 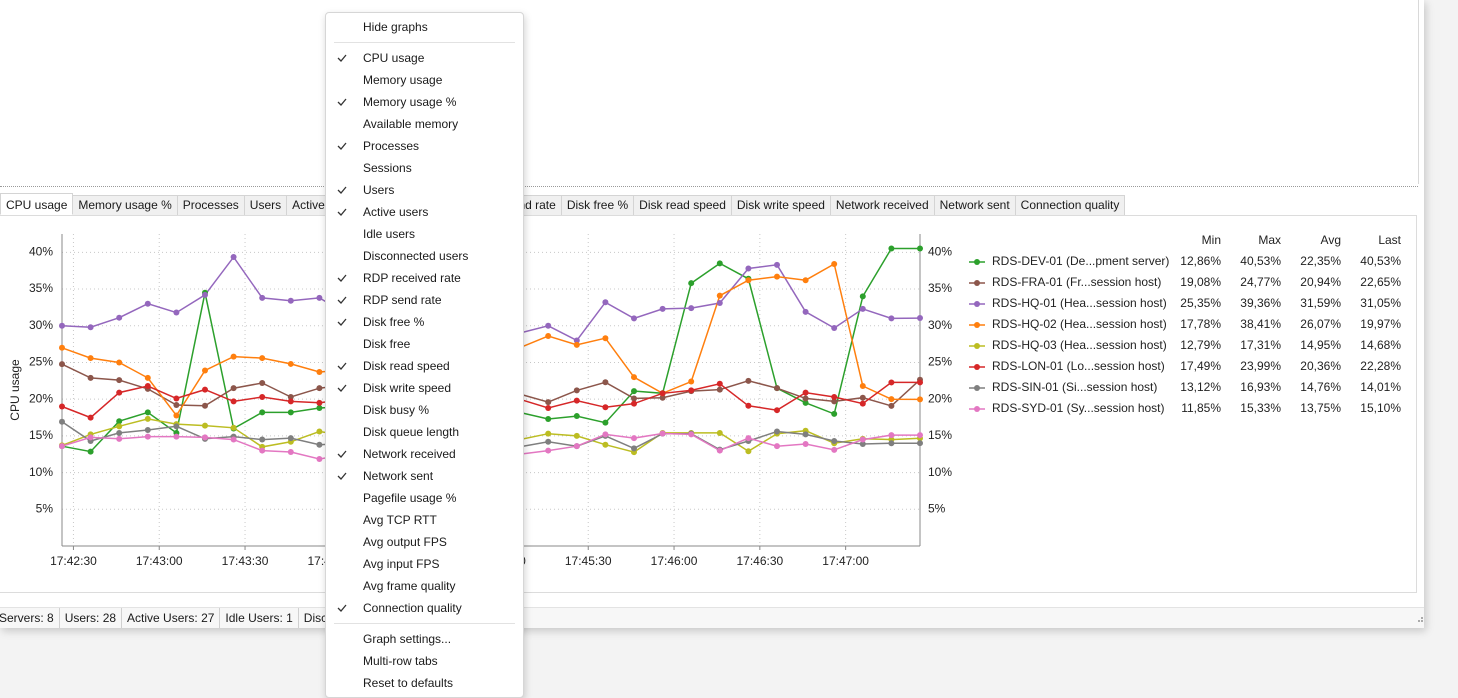 I want to click on menu-item: Connection quality, so click(x=424, y=608).